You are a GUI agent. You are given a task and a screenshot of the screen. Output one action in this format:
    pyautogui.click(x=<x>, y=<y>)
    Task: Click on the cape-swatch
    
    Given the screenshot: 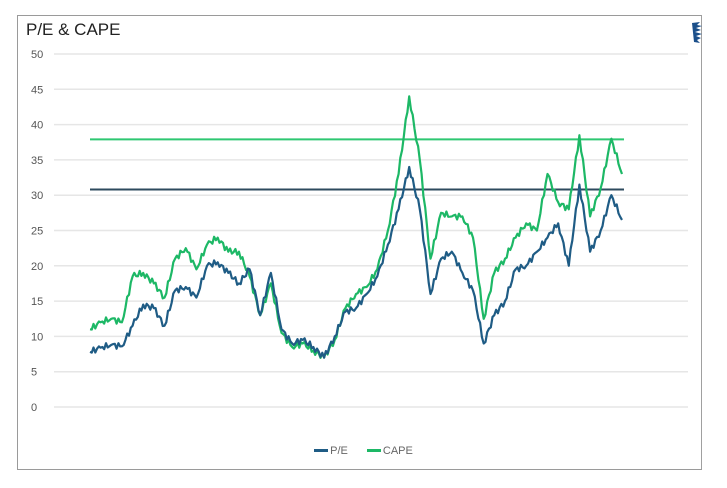 What is the action you would take?
    pyautogui.click(x=373, y=450)
    